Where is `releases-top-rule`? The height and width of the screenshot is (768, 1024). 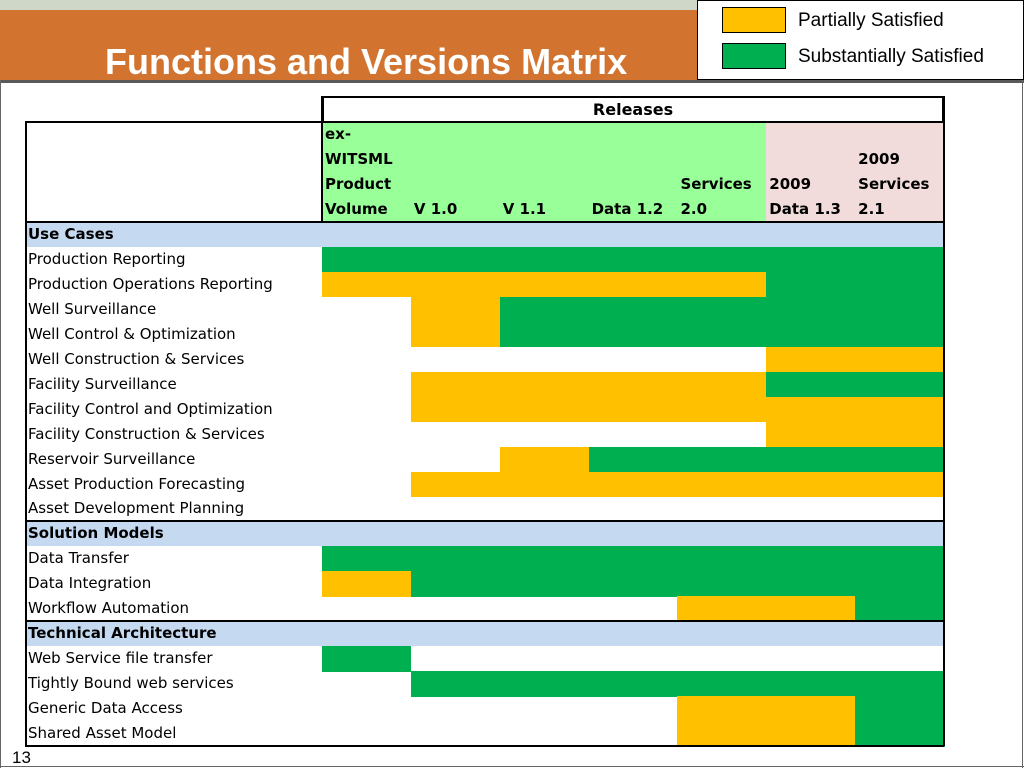
releases-top-rule is located at coordinates (633, 97).